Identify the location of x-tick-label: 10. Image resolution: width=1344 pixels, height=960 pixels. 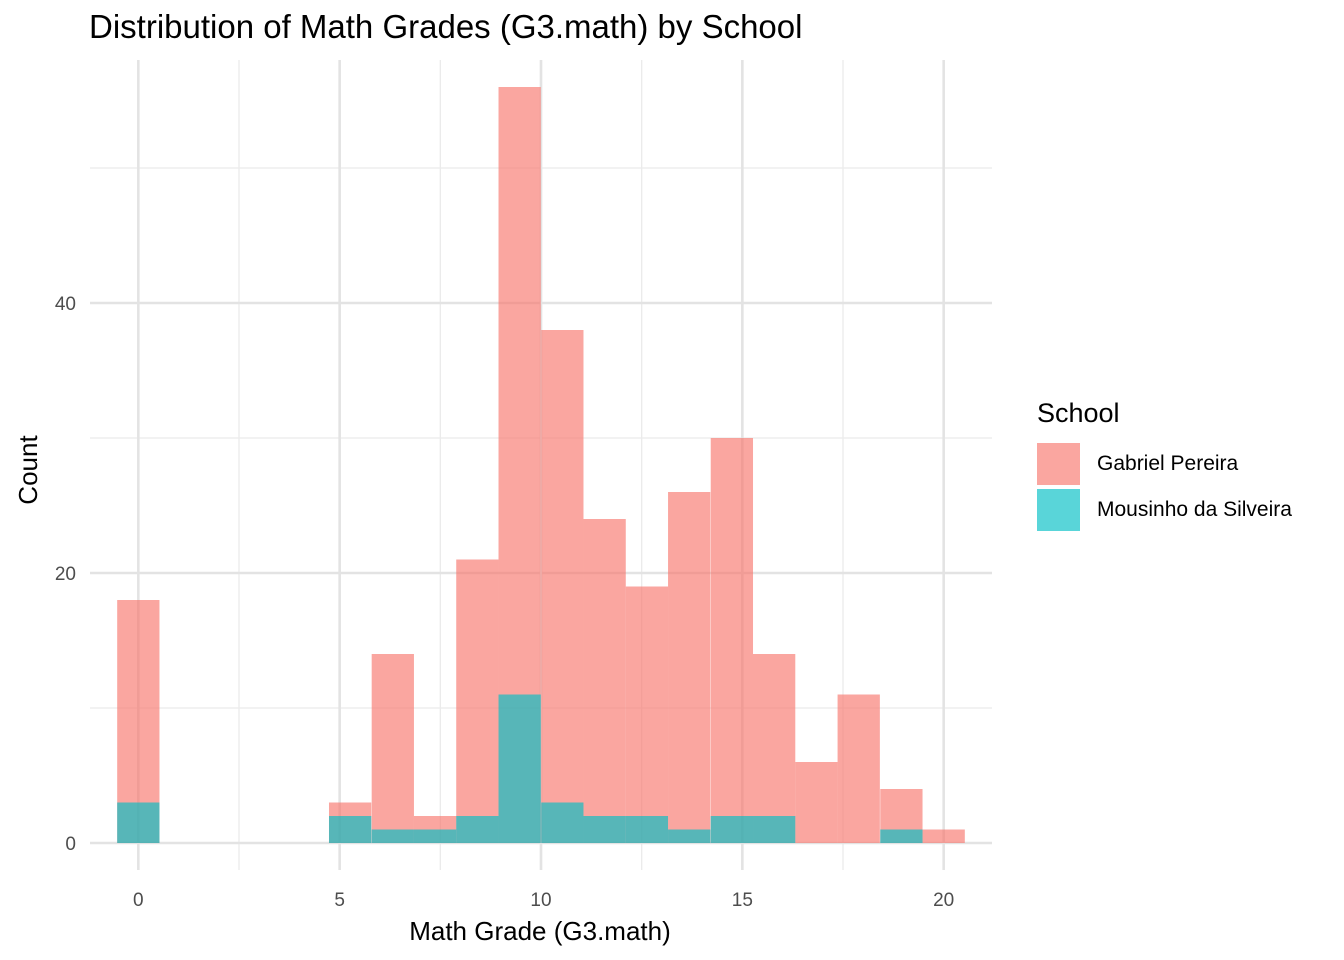
(540, 900).